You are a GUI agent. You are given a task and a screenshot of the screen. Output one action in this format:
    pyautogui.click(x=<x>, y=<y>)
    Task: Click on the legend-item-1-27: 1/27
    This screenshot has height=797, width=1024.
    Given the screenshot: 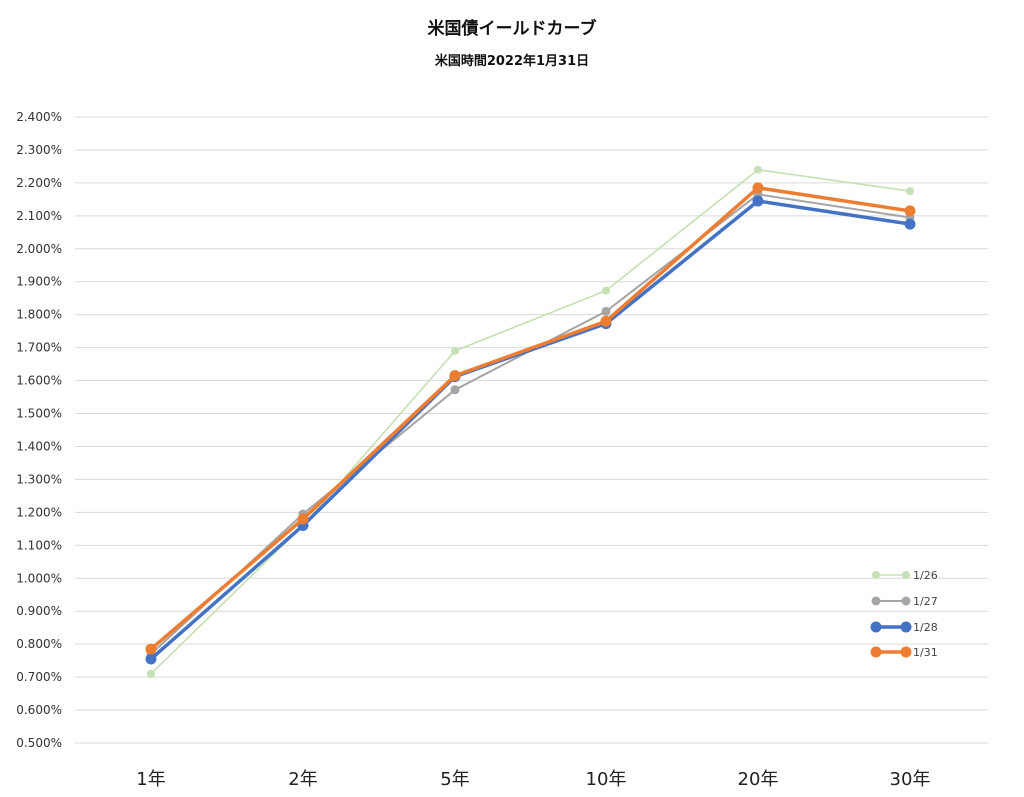 What is the action you would take?
    pyautogui.click(x=904, y=601)
    